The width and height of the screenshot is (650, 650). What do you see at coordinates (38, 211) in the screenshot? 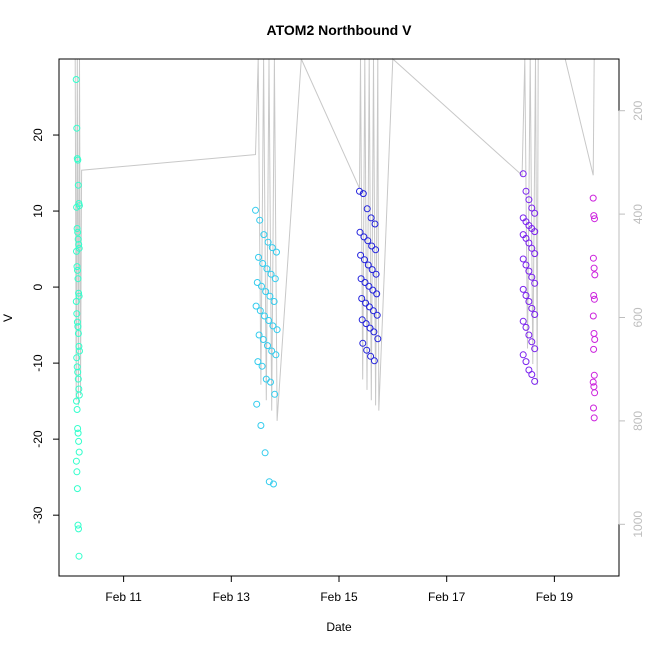
I see `y-tick-label: 10` at bounding box center [38, 211].